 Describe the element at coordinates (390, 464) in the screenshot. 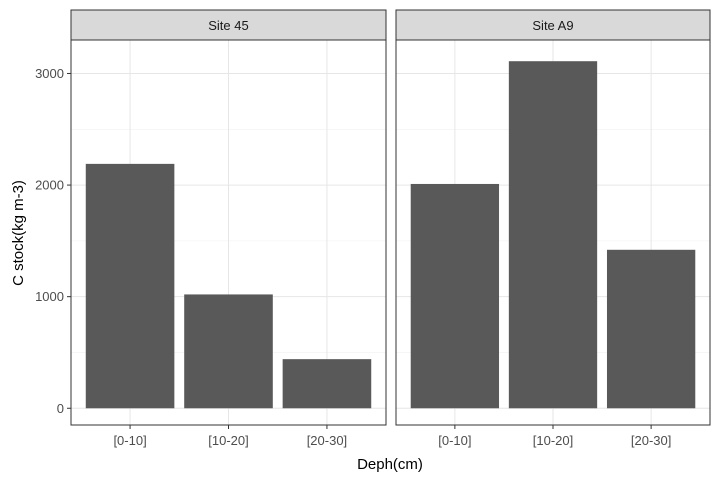

I see `x-axis-title: Deph(cm)` at that location.